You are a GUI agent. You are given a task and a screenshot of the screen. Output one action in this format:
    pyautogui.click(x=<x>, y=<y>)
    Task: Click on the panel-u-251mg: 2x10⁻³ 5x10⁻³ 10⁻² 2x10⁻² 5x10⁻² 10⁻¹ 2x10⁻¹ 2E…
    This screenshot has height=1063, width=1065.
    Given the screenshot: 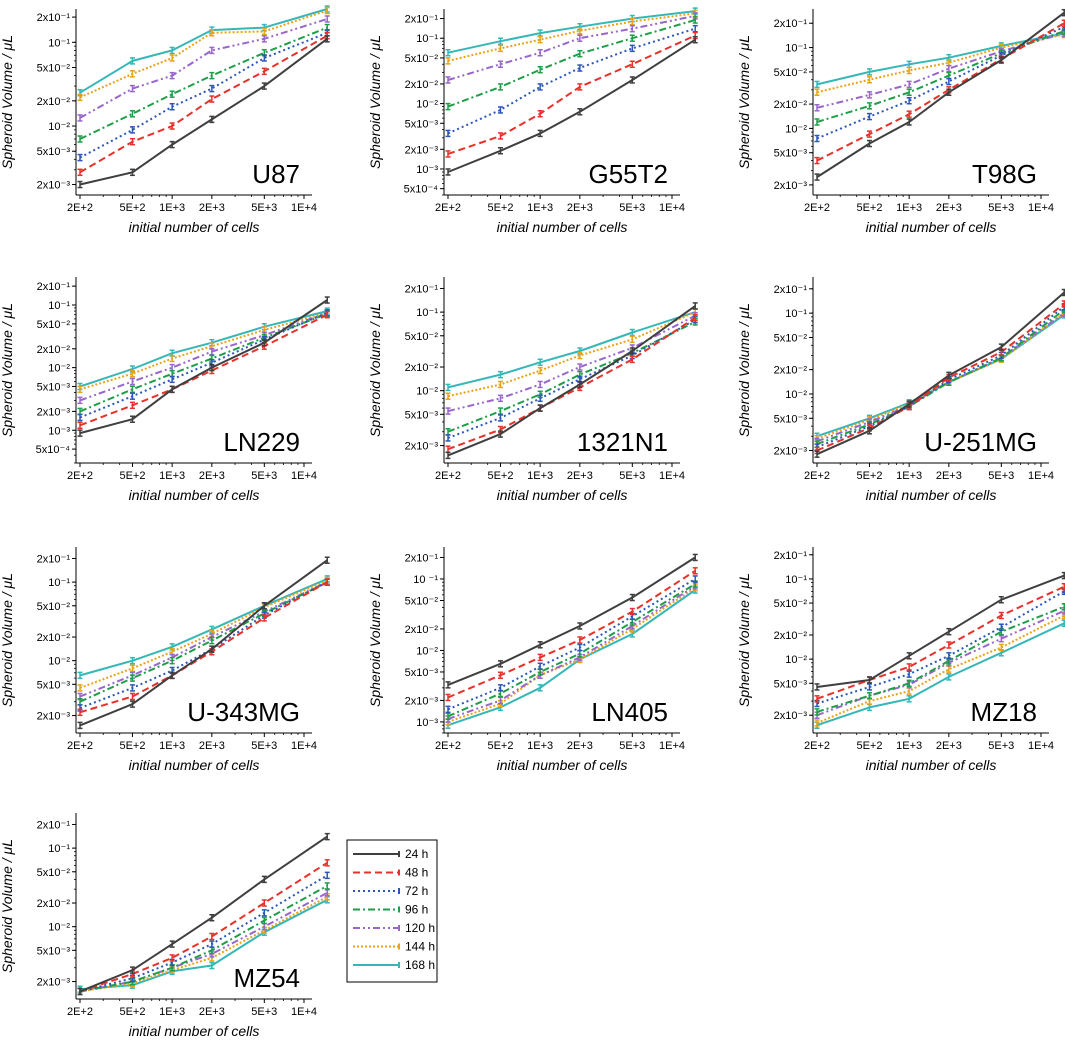 What is the action you would take?
    pyautogui.click(x=900, y=390)
    